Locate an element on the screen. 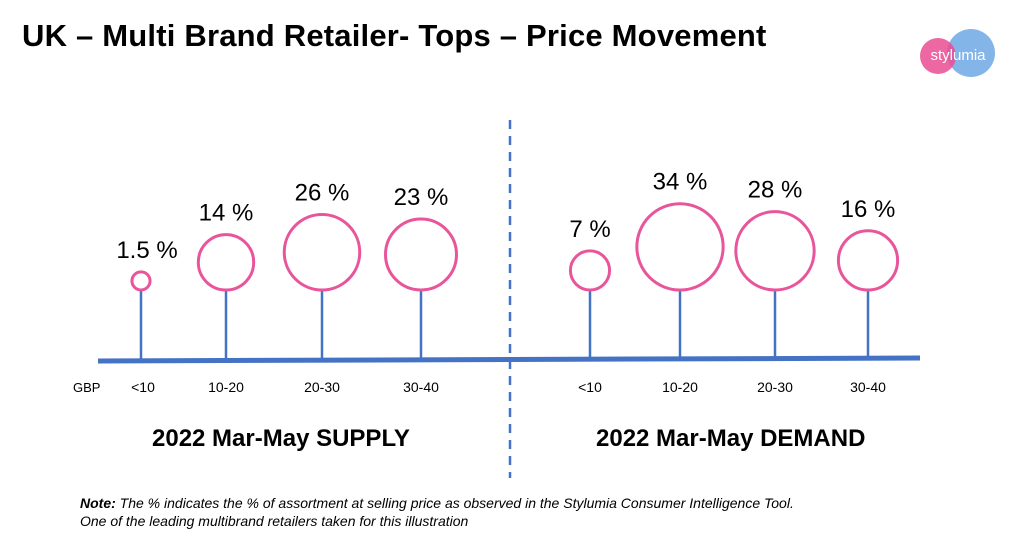 The height and width of the screenshot is (554, 1024). demand-panel-title: 2022 Mar-May DEMAND is located at coordinates (731, 438).